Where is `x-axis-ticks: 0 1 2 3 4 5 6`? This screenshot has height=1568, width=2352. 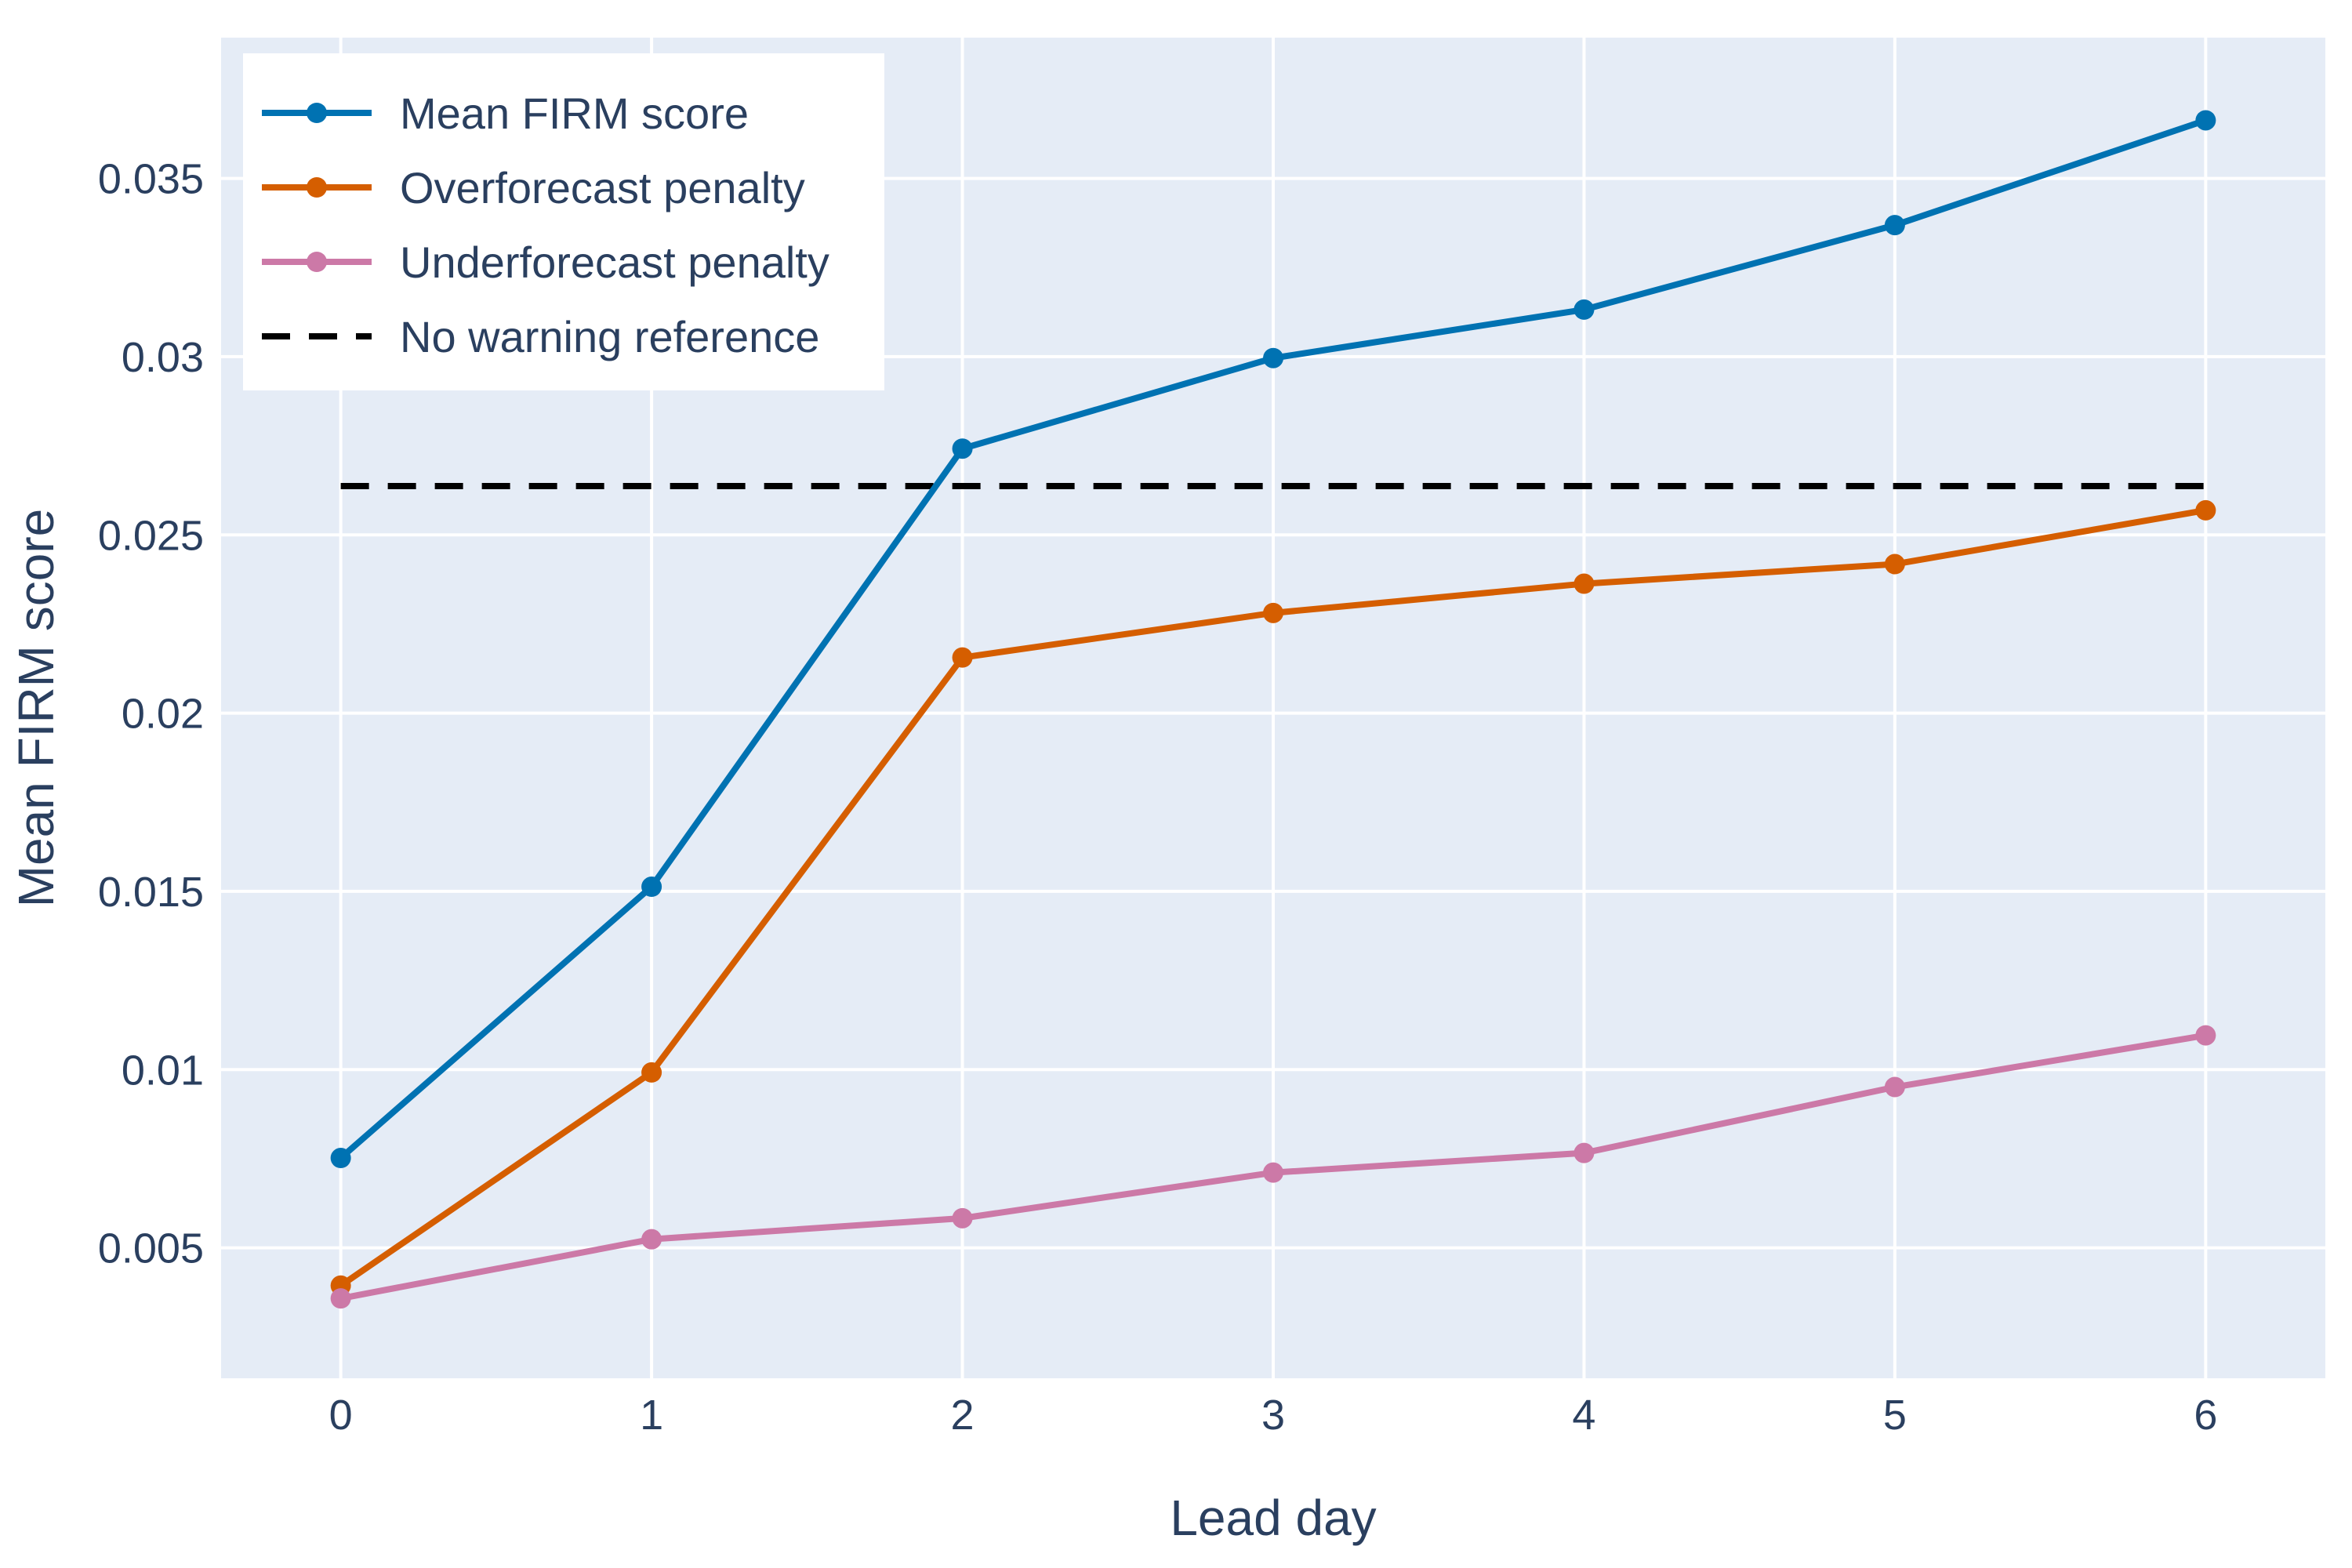
x-axis-ticks: 0 1 2 3 4 5 6 is located at coordinates (1273, 1415).